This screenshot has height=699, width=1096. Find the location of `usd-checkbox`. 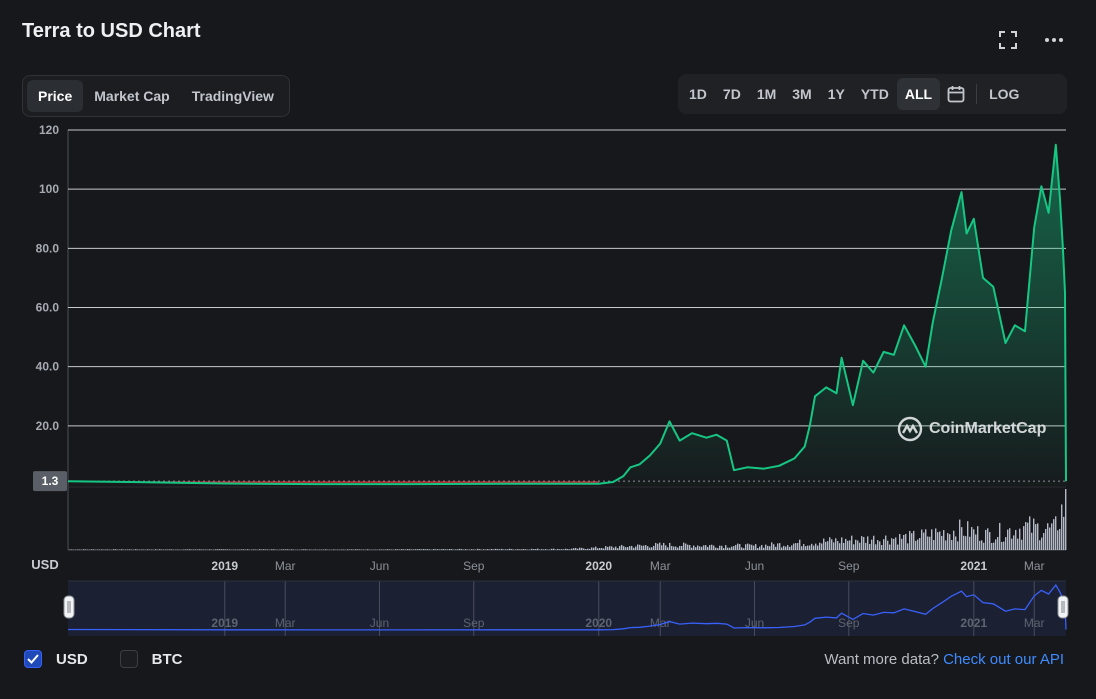

usd-checkbox is located at coordinates (33, 659).